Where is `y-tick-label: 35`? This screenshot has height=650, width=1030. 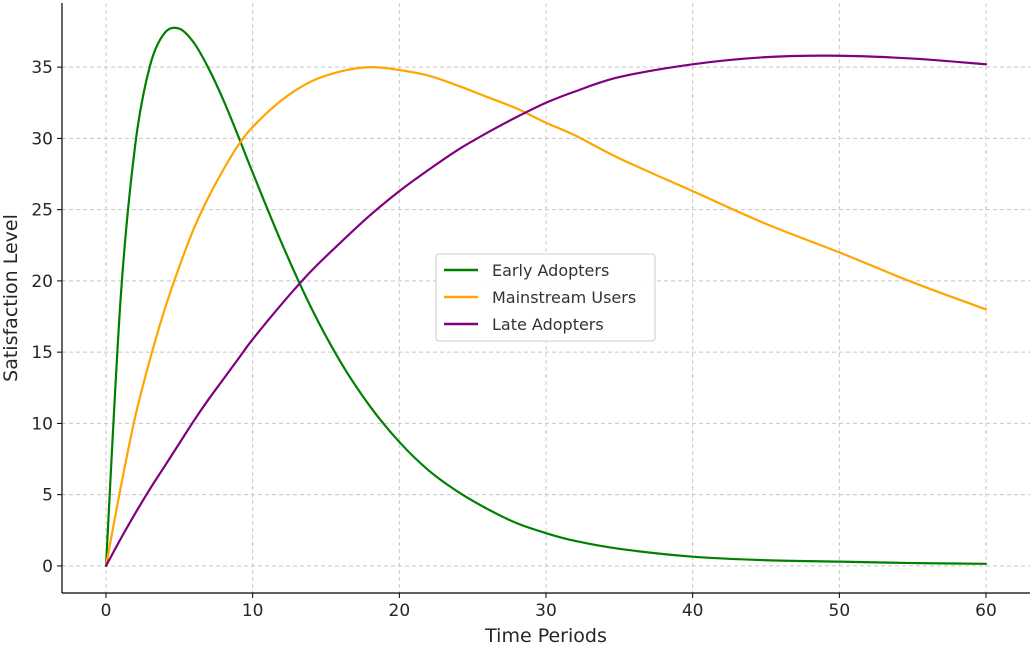 y-tick-label: 35 is located at coordinates (42, 68).